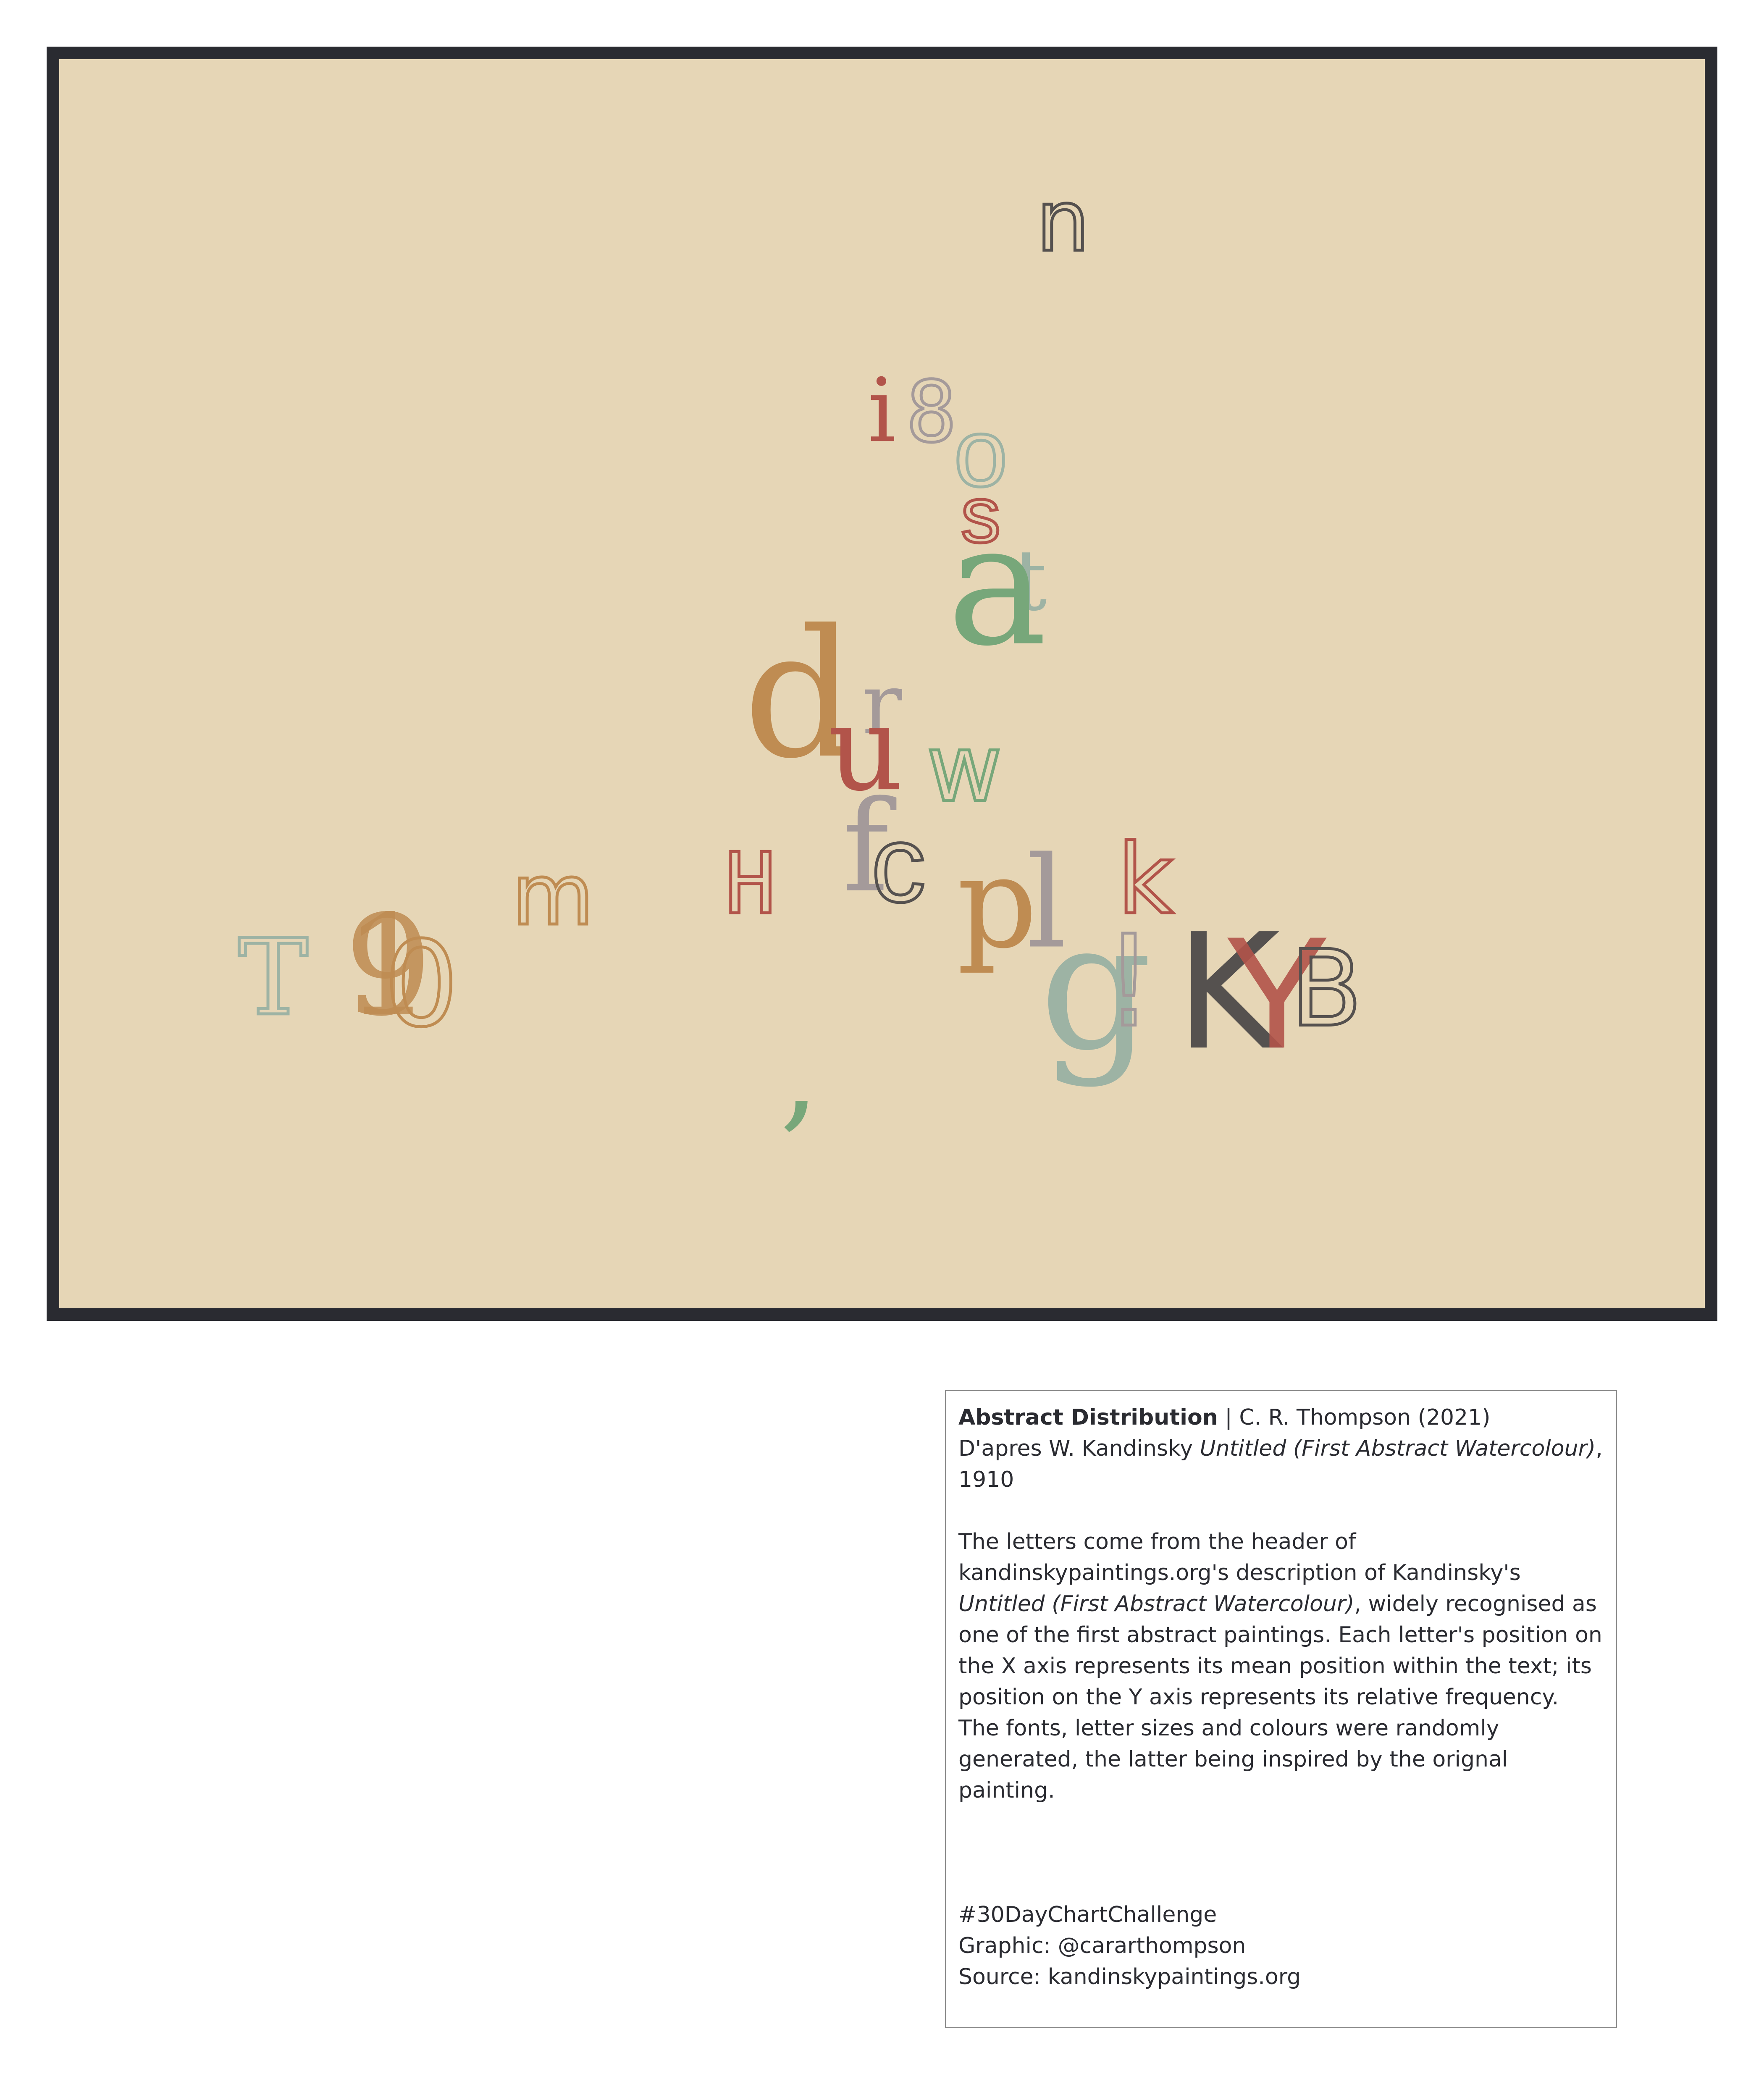  Describe the element at coordinates (273, 977) in the screenshot. I see `letter-point-T: T` at that location.